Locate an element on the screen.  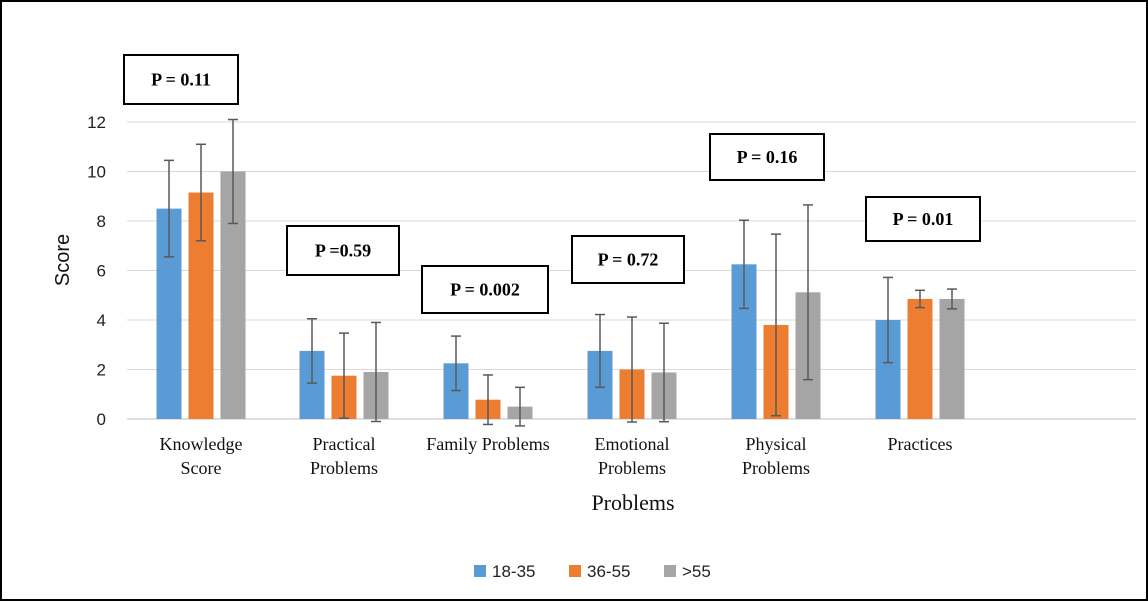
p-value-label: P = 0.72 is located at coordinates (628, 260).